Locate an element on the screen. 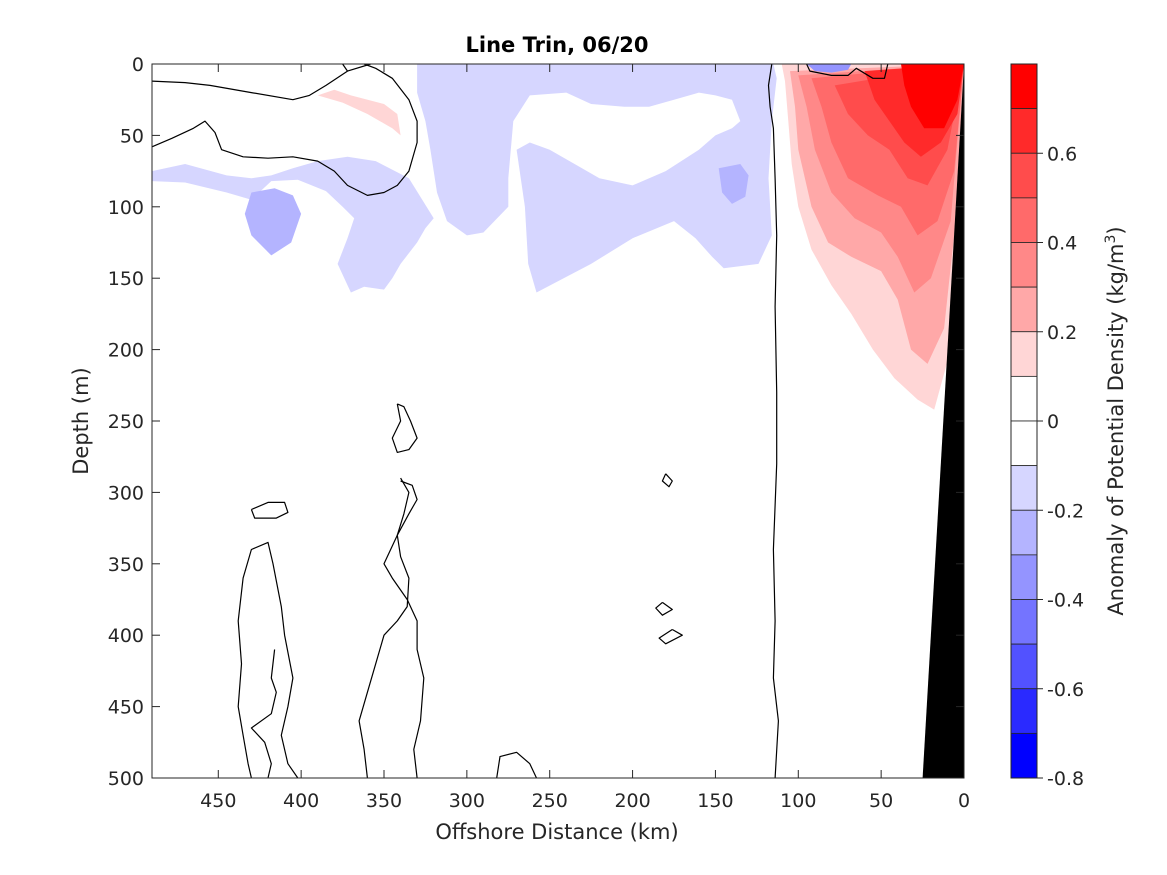 Image resolution: width=1167 pixels, height=875 pixels. region-positive-anomaly-nearshore-core is located at coordinates (932, 96).